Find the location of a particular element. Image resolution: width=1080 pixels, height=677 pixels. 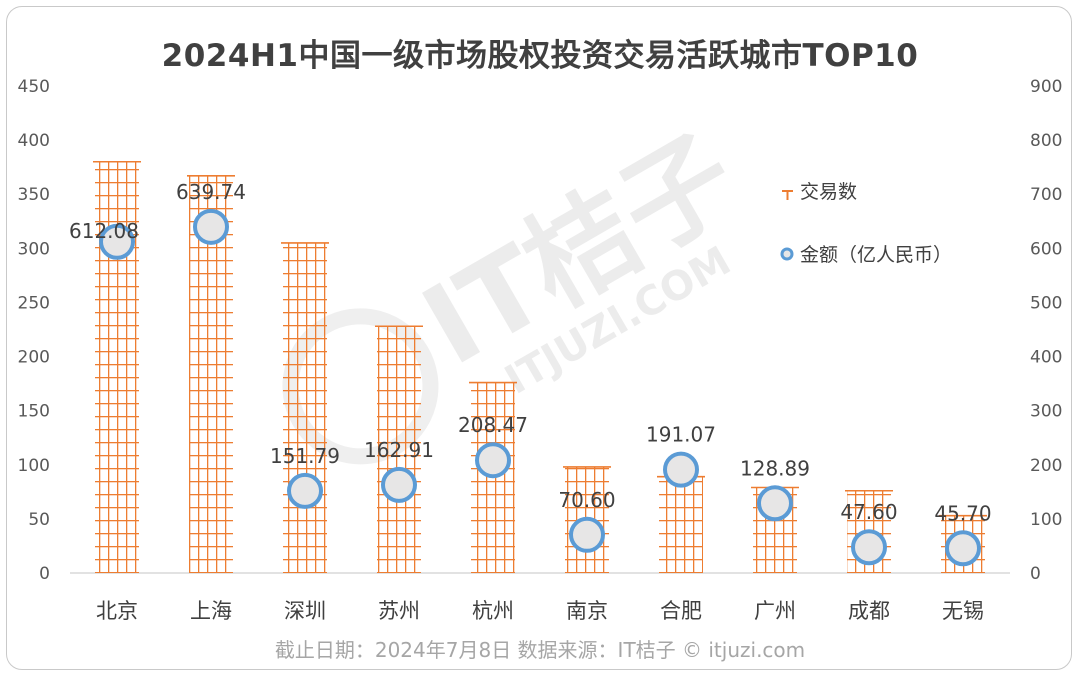

y-right-tick-label: 0 is located at coordinates (1035, 574).